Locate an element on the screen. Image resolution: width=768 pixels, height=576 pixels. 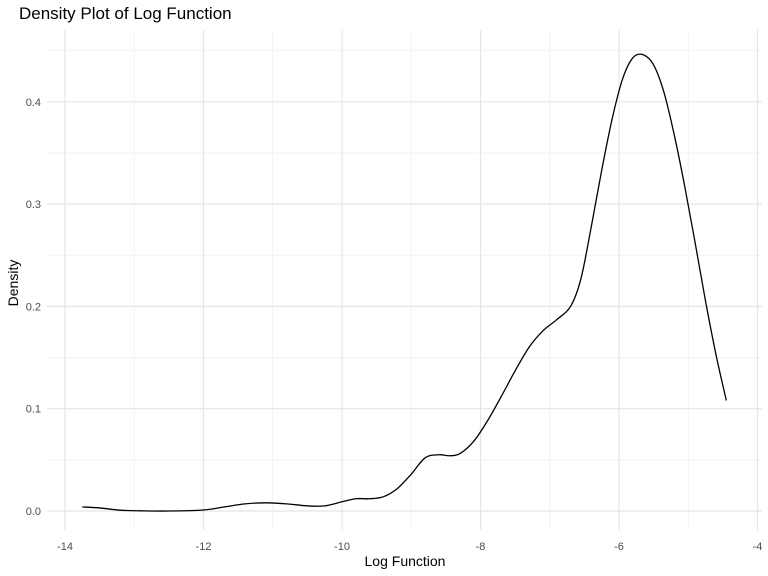
x-tick-label: -12 is located at coordinates (204, 547).